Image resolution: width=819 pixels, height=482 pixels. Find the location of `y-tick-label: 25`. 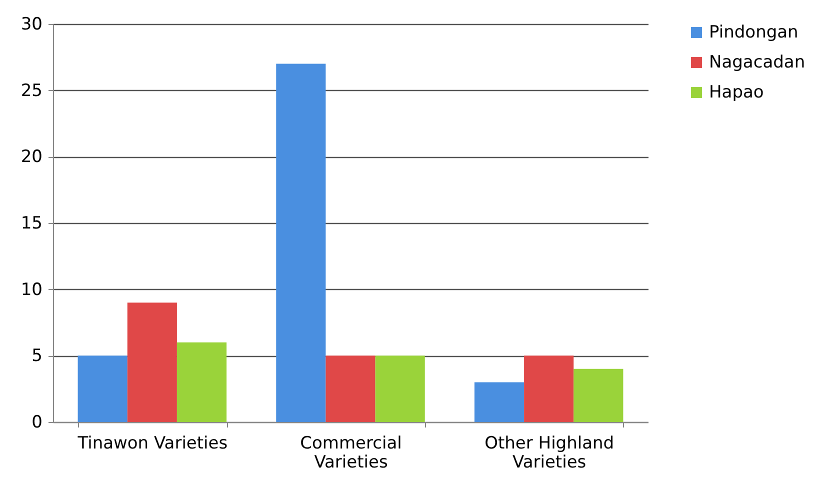

y-tick-label: 25 is located at coordinates (31, 90).